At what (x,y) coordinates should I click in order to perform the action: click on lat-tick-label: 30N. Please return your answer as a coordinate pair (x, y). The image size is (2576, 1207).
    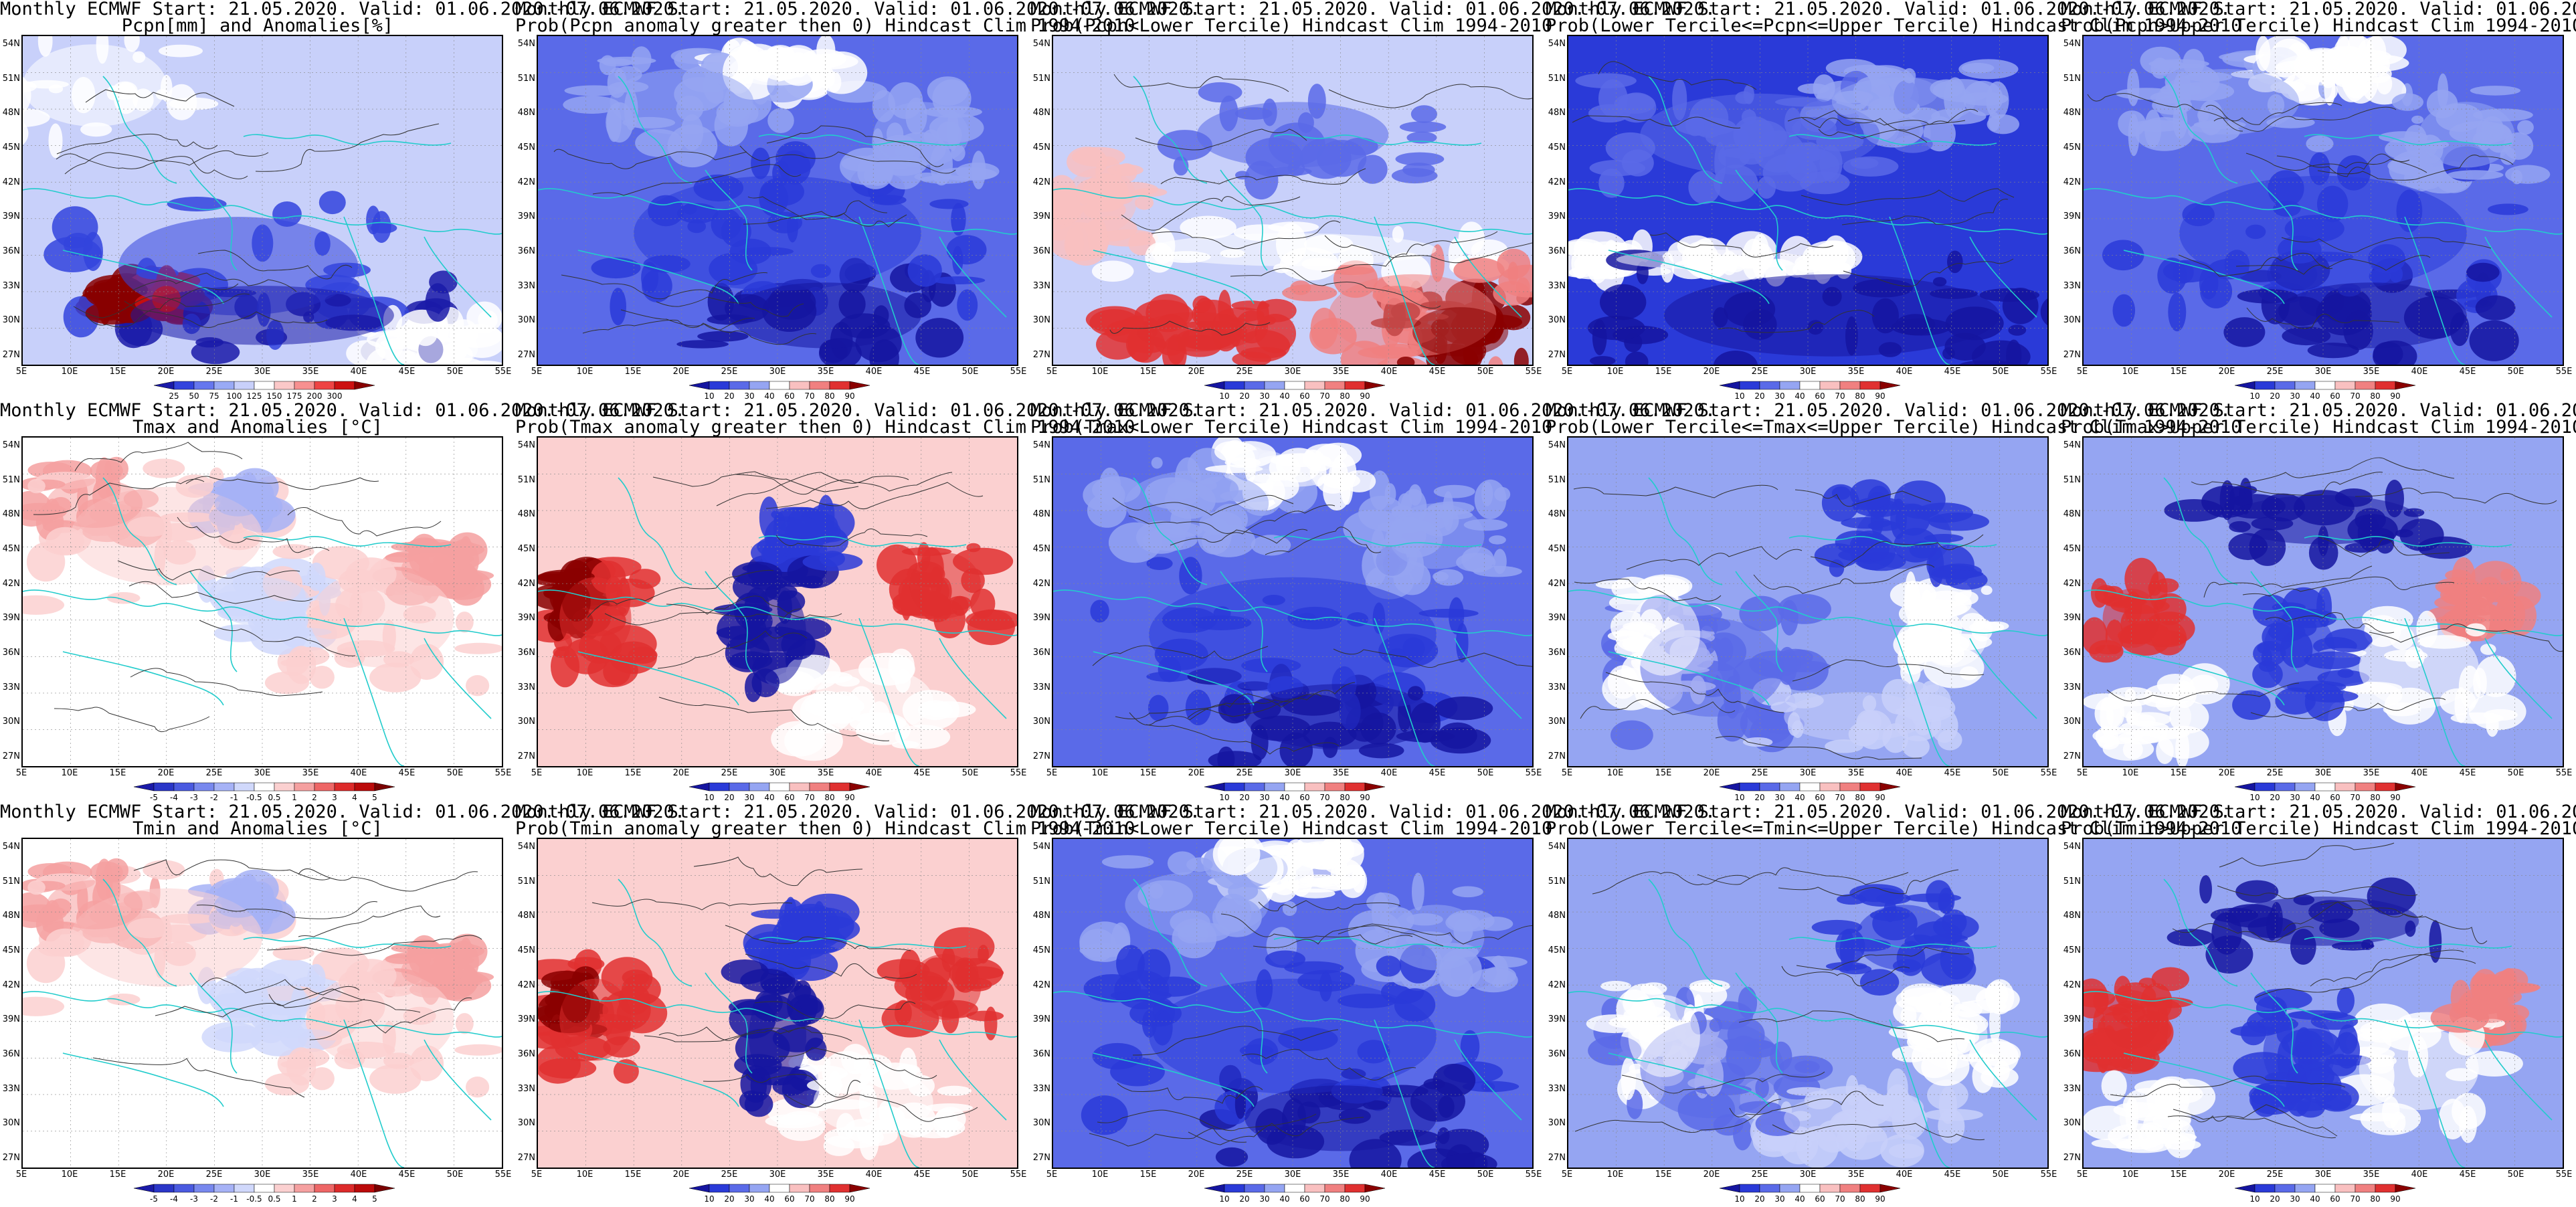
    Looking at the image, I should click on (2072, 722).